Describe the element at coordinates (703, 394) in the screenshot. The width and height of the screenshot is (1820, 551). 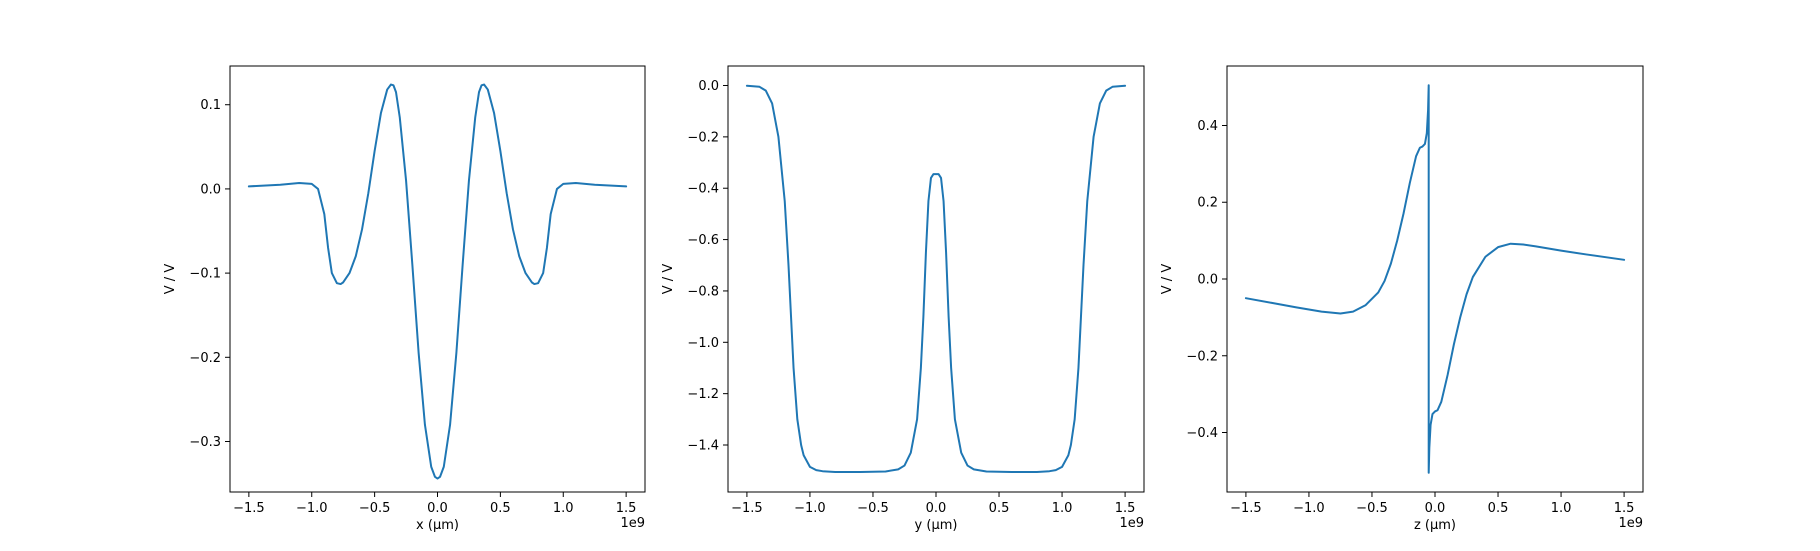
I see `y-tick-label: −1.2` at that location.